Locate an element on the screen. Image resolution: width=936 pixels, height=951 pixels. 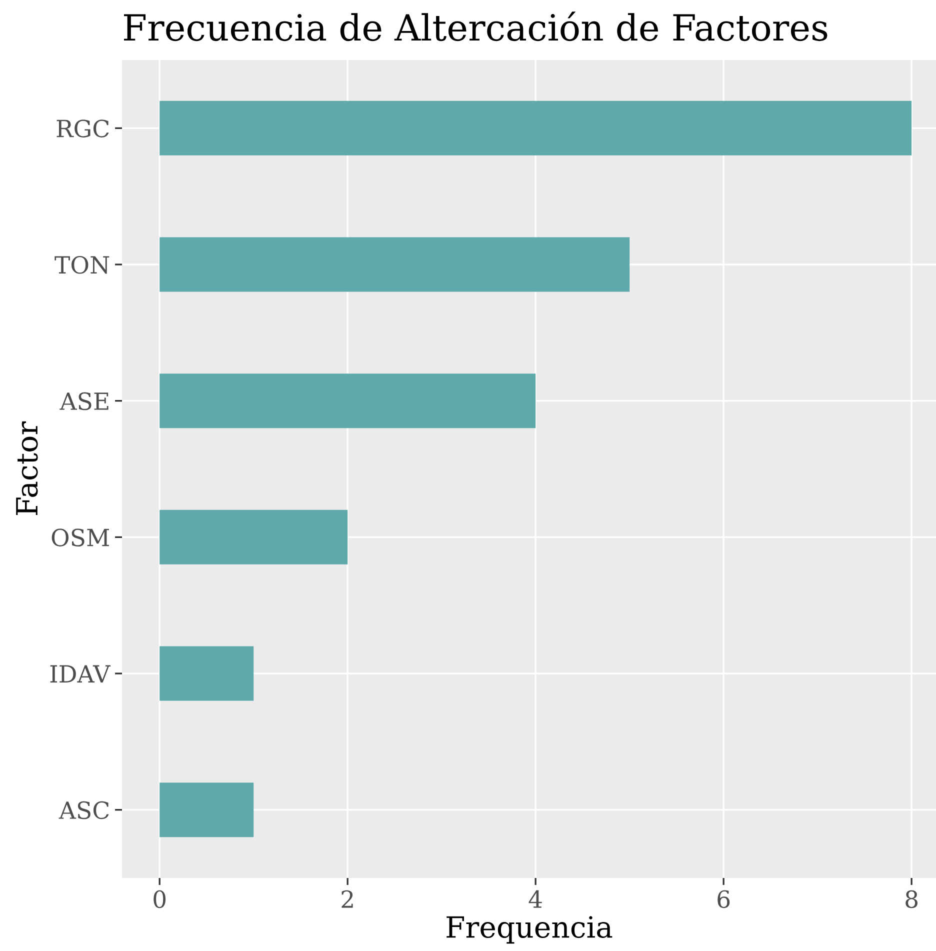
y-tick-label: ASE is located at coordinates (84, 401).